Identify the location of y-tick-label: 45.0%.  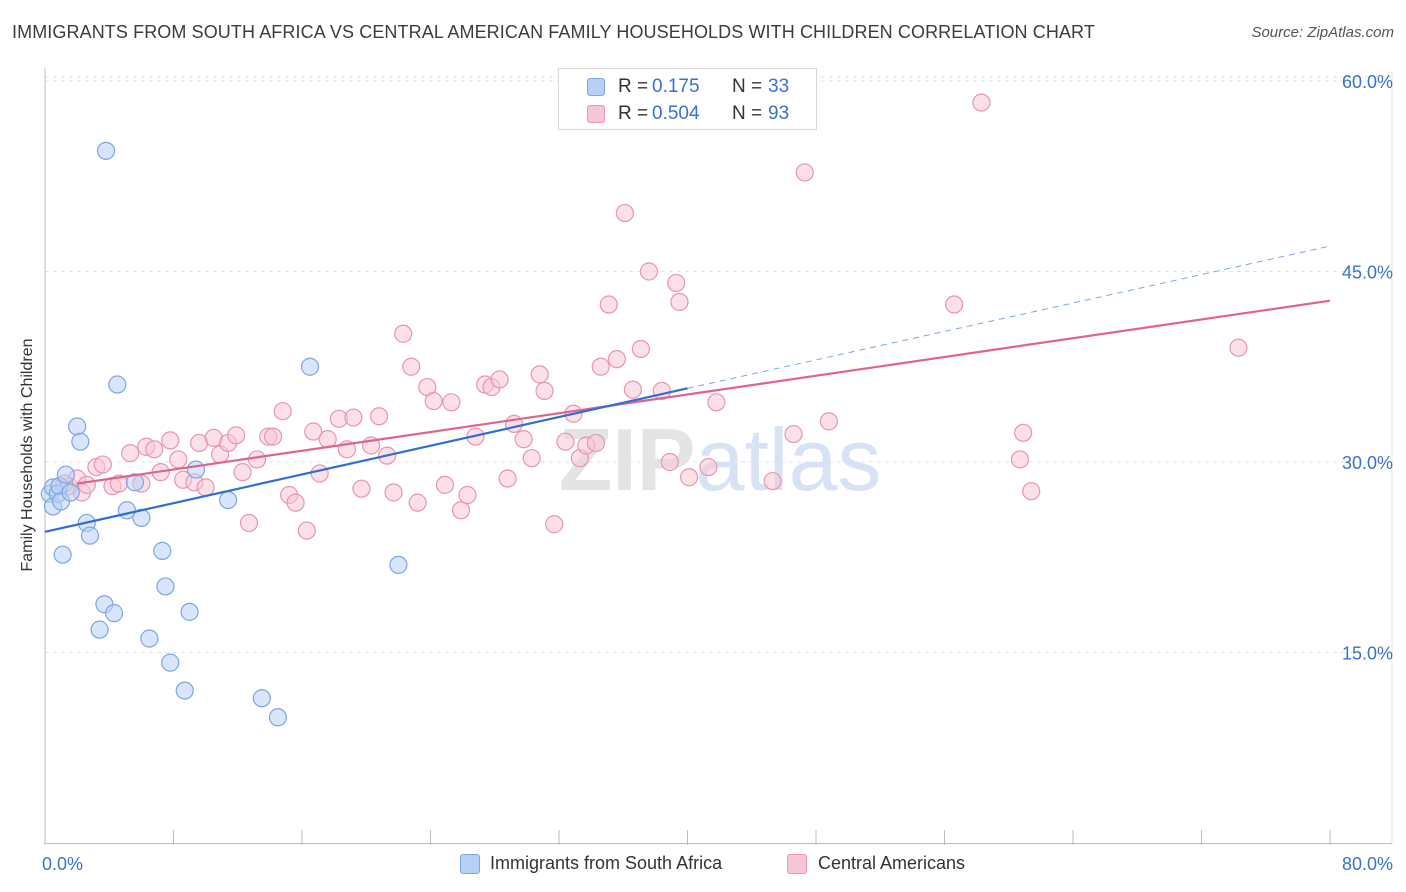
(1367, 273).